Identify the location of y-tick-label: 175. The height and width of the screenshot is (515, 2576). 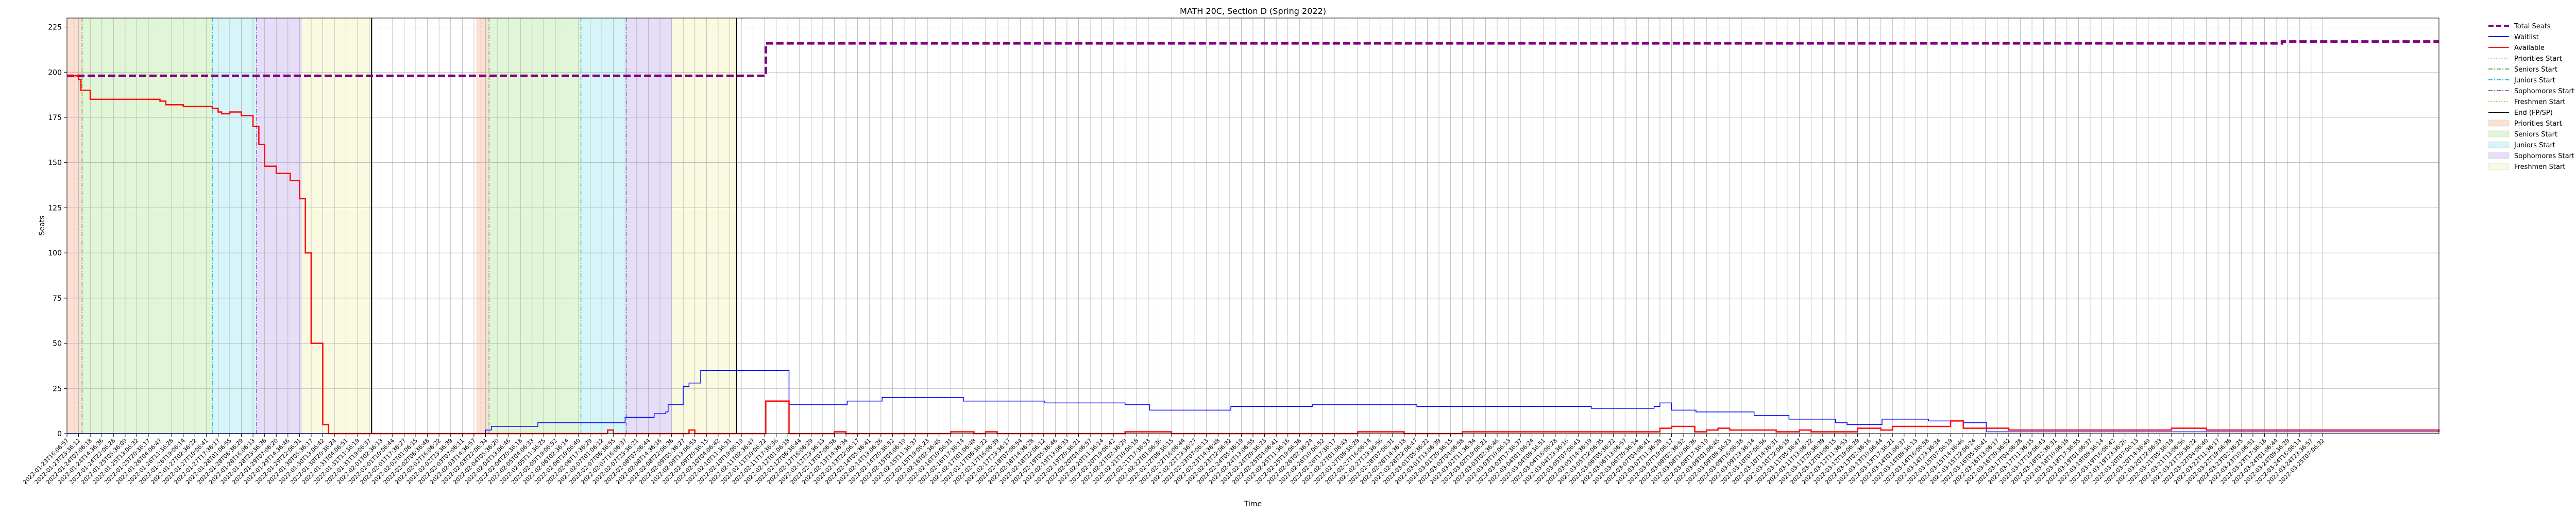
(55, 118).